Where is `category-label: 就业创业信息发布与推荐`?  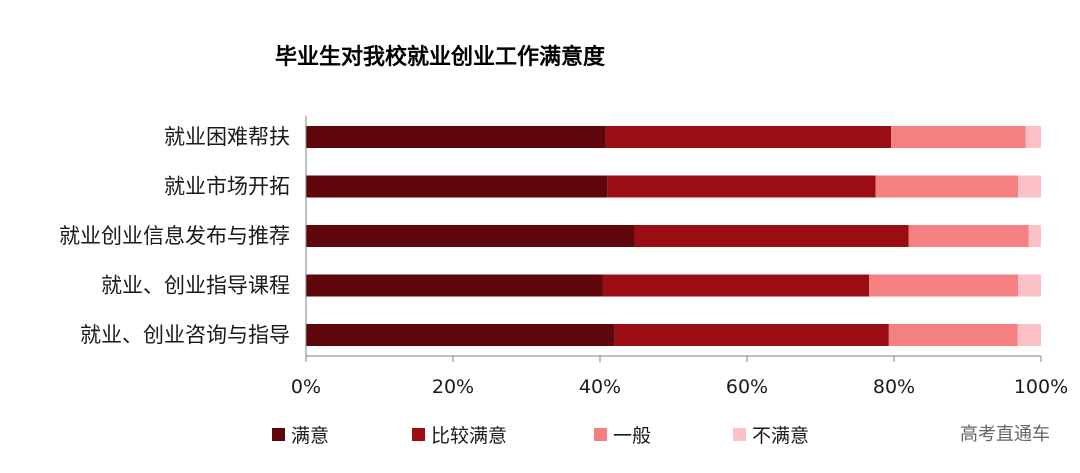
category-label: 就业创业信息发布与推荐 is located at coordinates (174, 236).